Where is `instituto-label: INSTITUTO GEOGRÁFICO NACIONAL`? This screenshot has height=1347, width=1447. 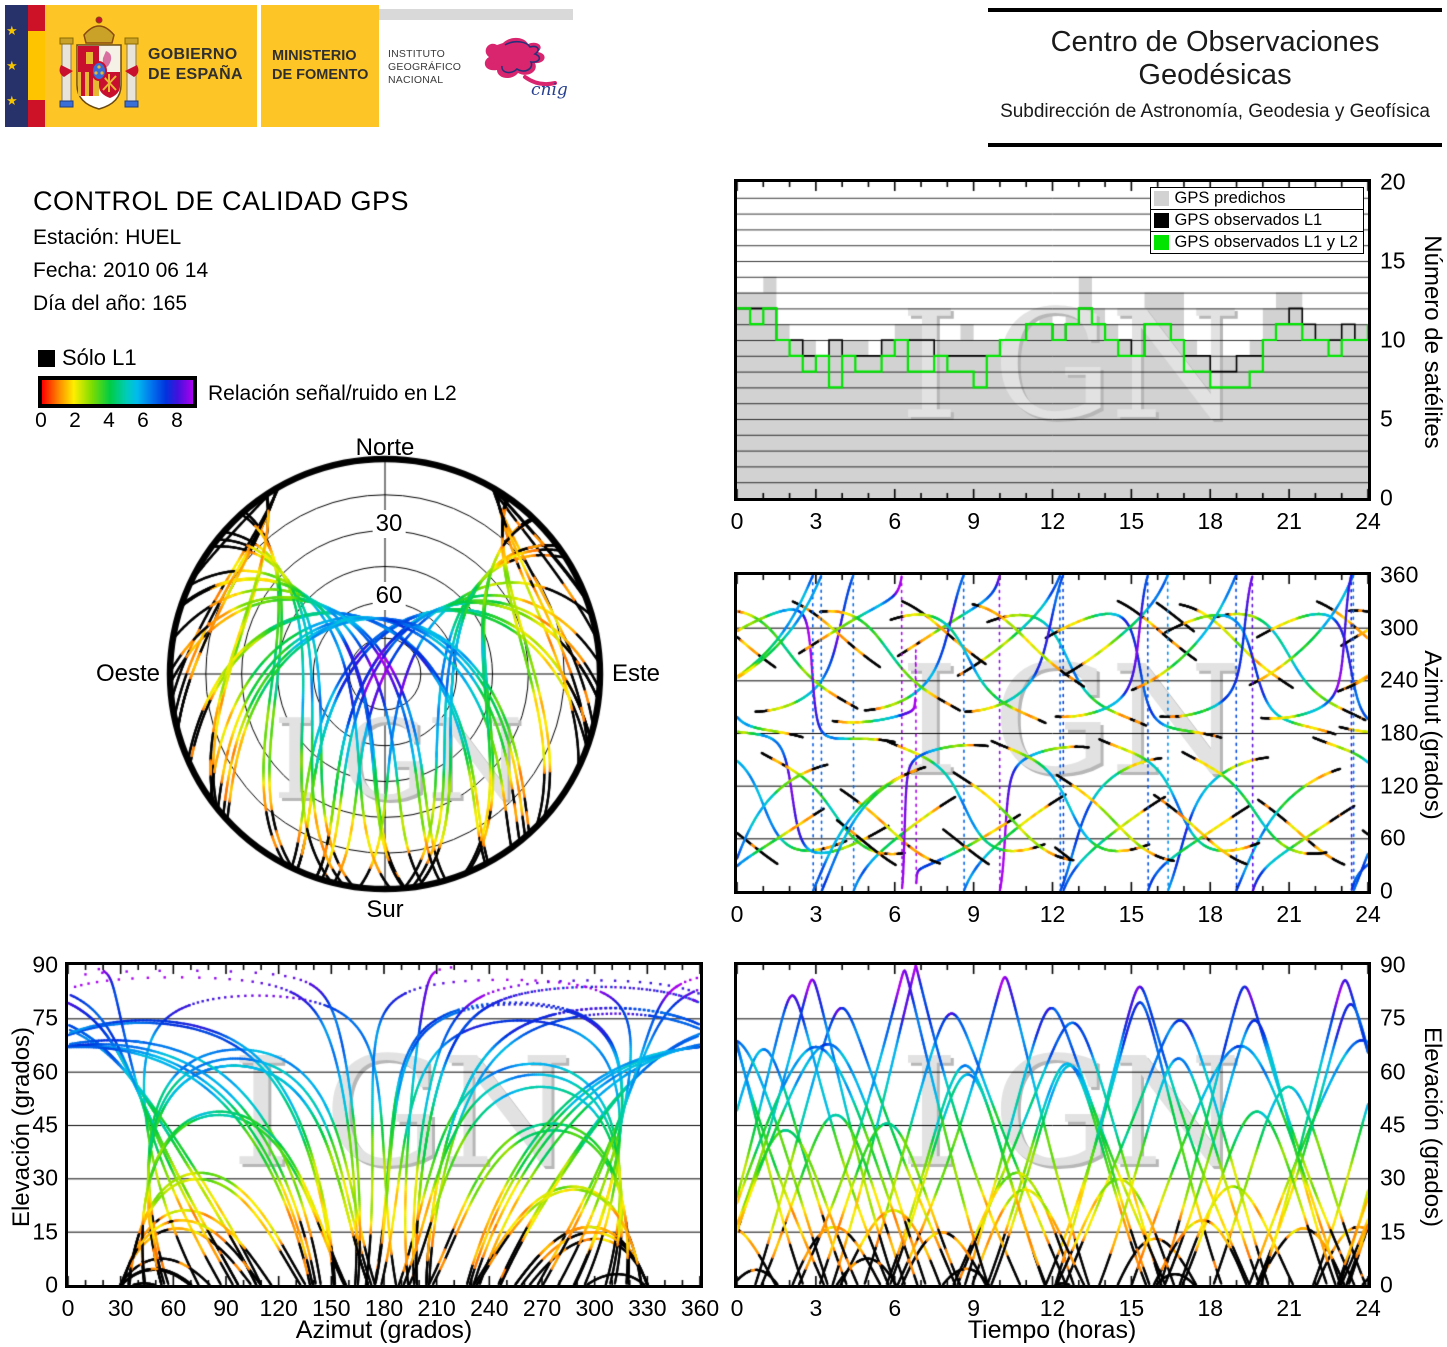
instituto-label: INSTITUTO GEOGRÁFICO NACIONAL is located at coordinates (425, 67).